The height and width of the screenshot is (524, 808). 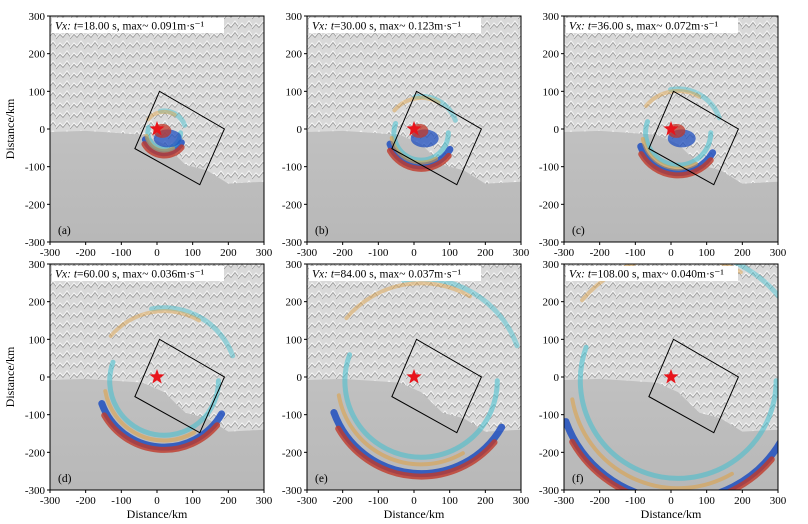 What do you see at coordinates (387, 27) in the screenshot?
I see `title-text: Vx: t=30.00 s, max~ 0.123m·s⁻¹` at bounding box center [387, 27].